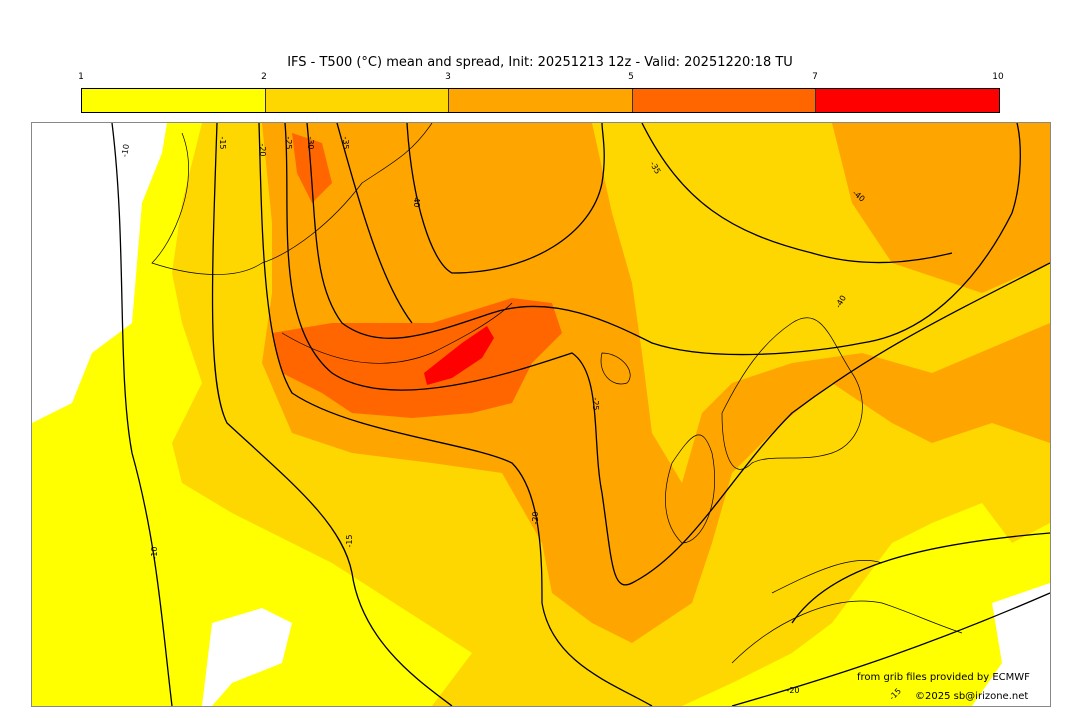  I want to click on copyright: ©2025 sb@irizone.net, so click(972, 696).